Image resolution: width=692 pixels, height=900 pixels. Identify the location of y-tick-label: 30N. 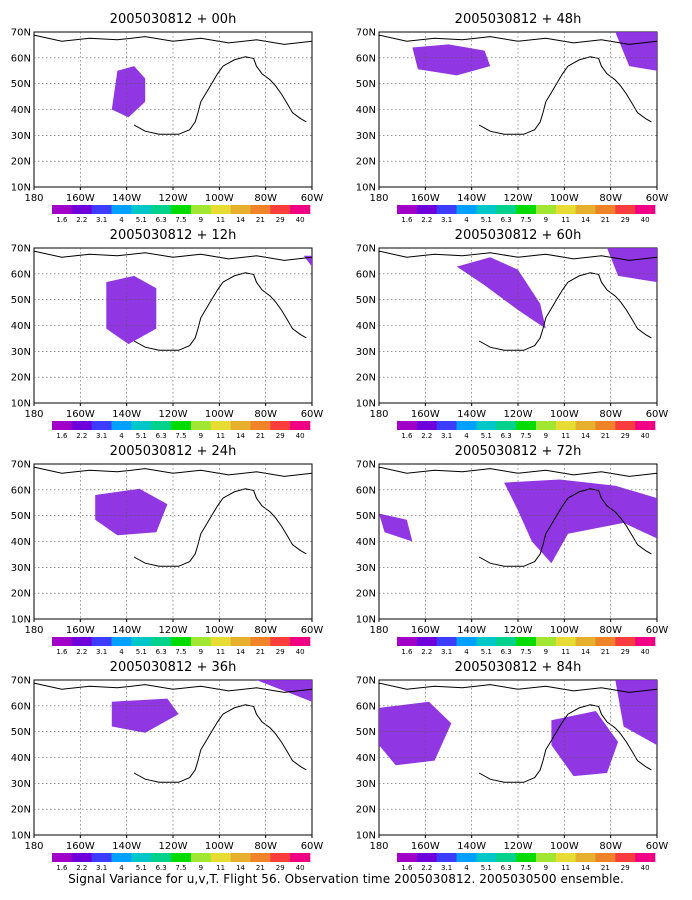
(366, 352).